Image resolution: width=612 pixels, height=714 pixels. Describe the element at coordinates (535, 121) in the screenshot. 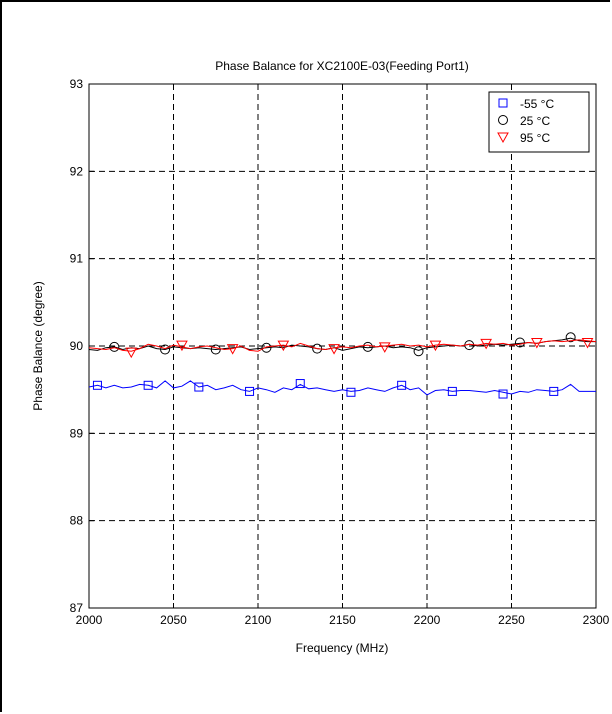

I see `legend-label: 25 °C` at that location.